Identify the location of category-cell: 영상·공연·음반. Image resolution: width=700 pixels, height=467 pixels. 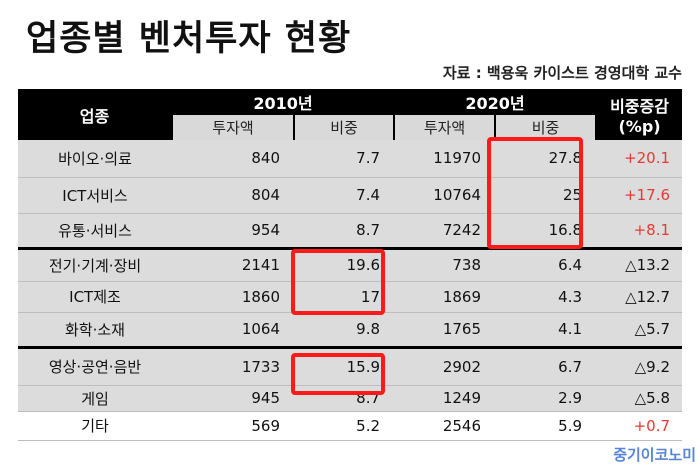
(95, 366).